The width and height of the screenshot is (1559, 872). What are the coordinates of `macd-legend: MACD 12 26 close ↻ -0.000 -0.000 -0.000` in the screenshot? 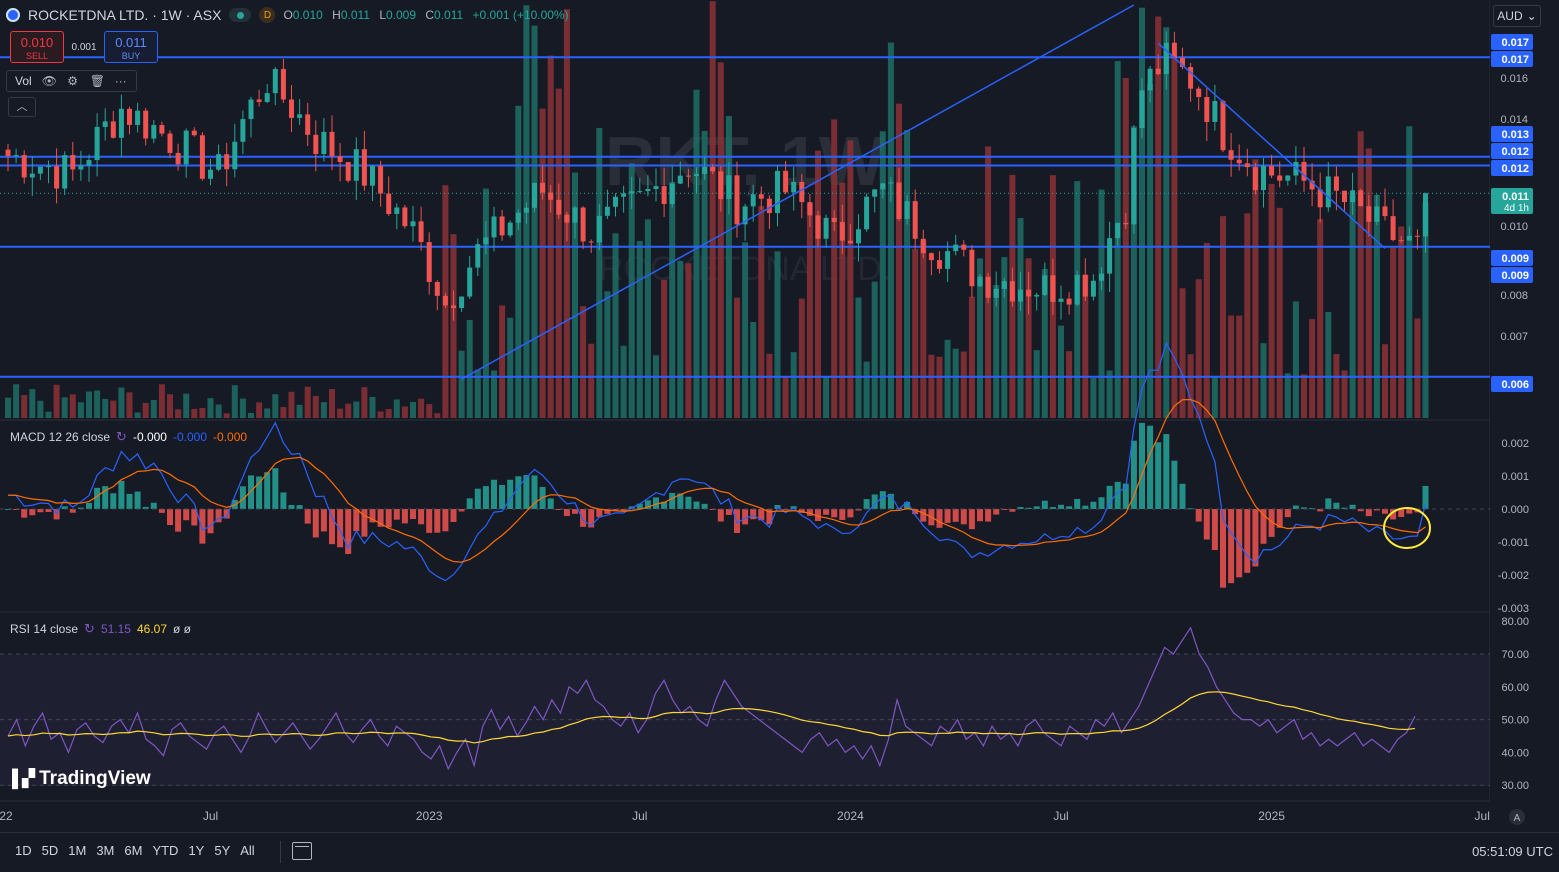 It's located at (128, 437).